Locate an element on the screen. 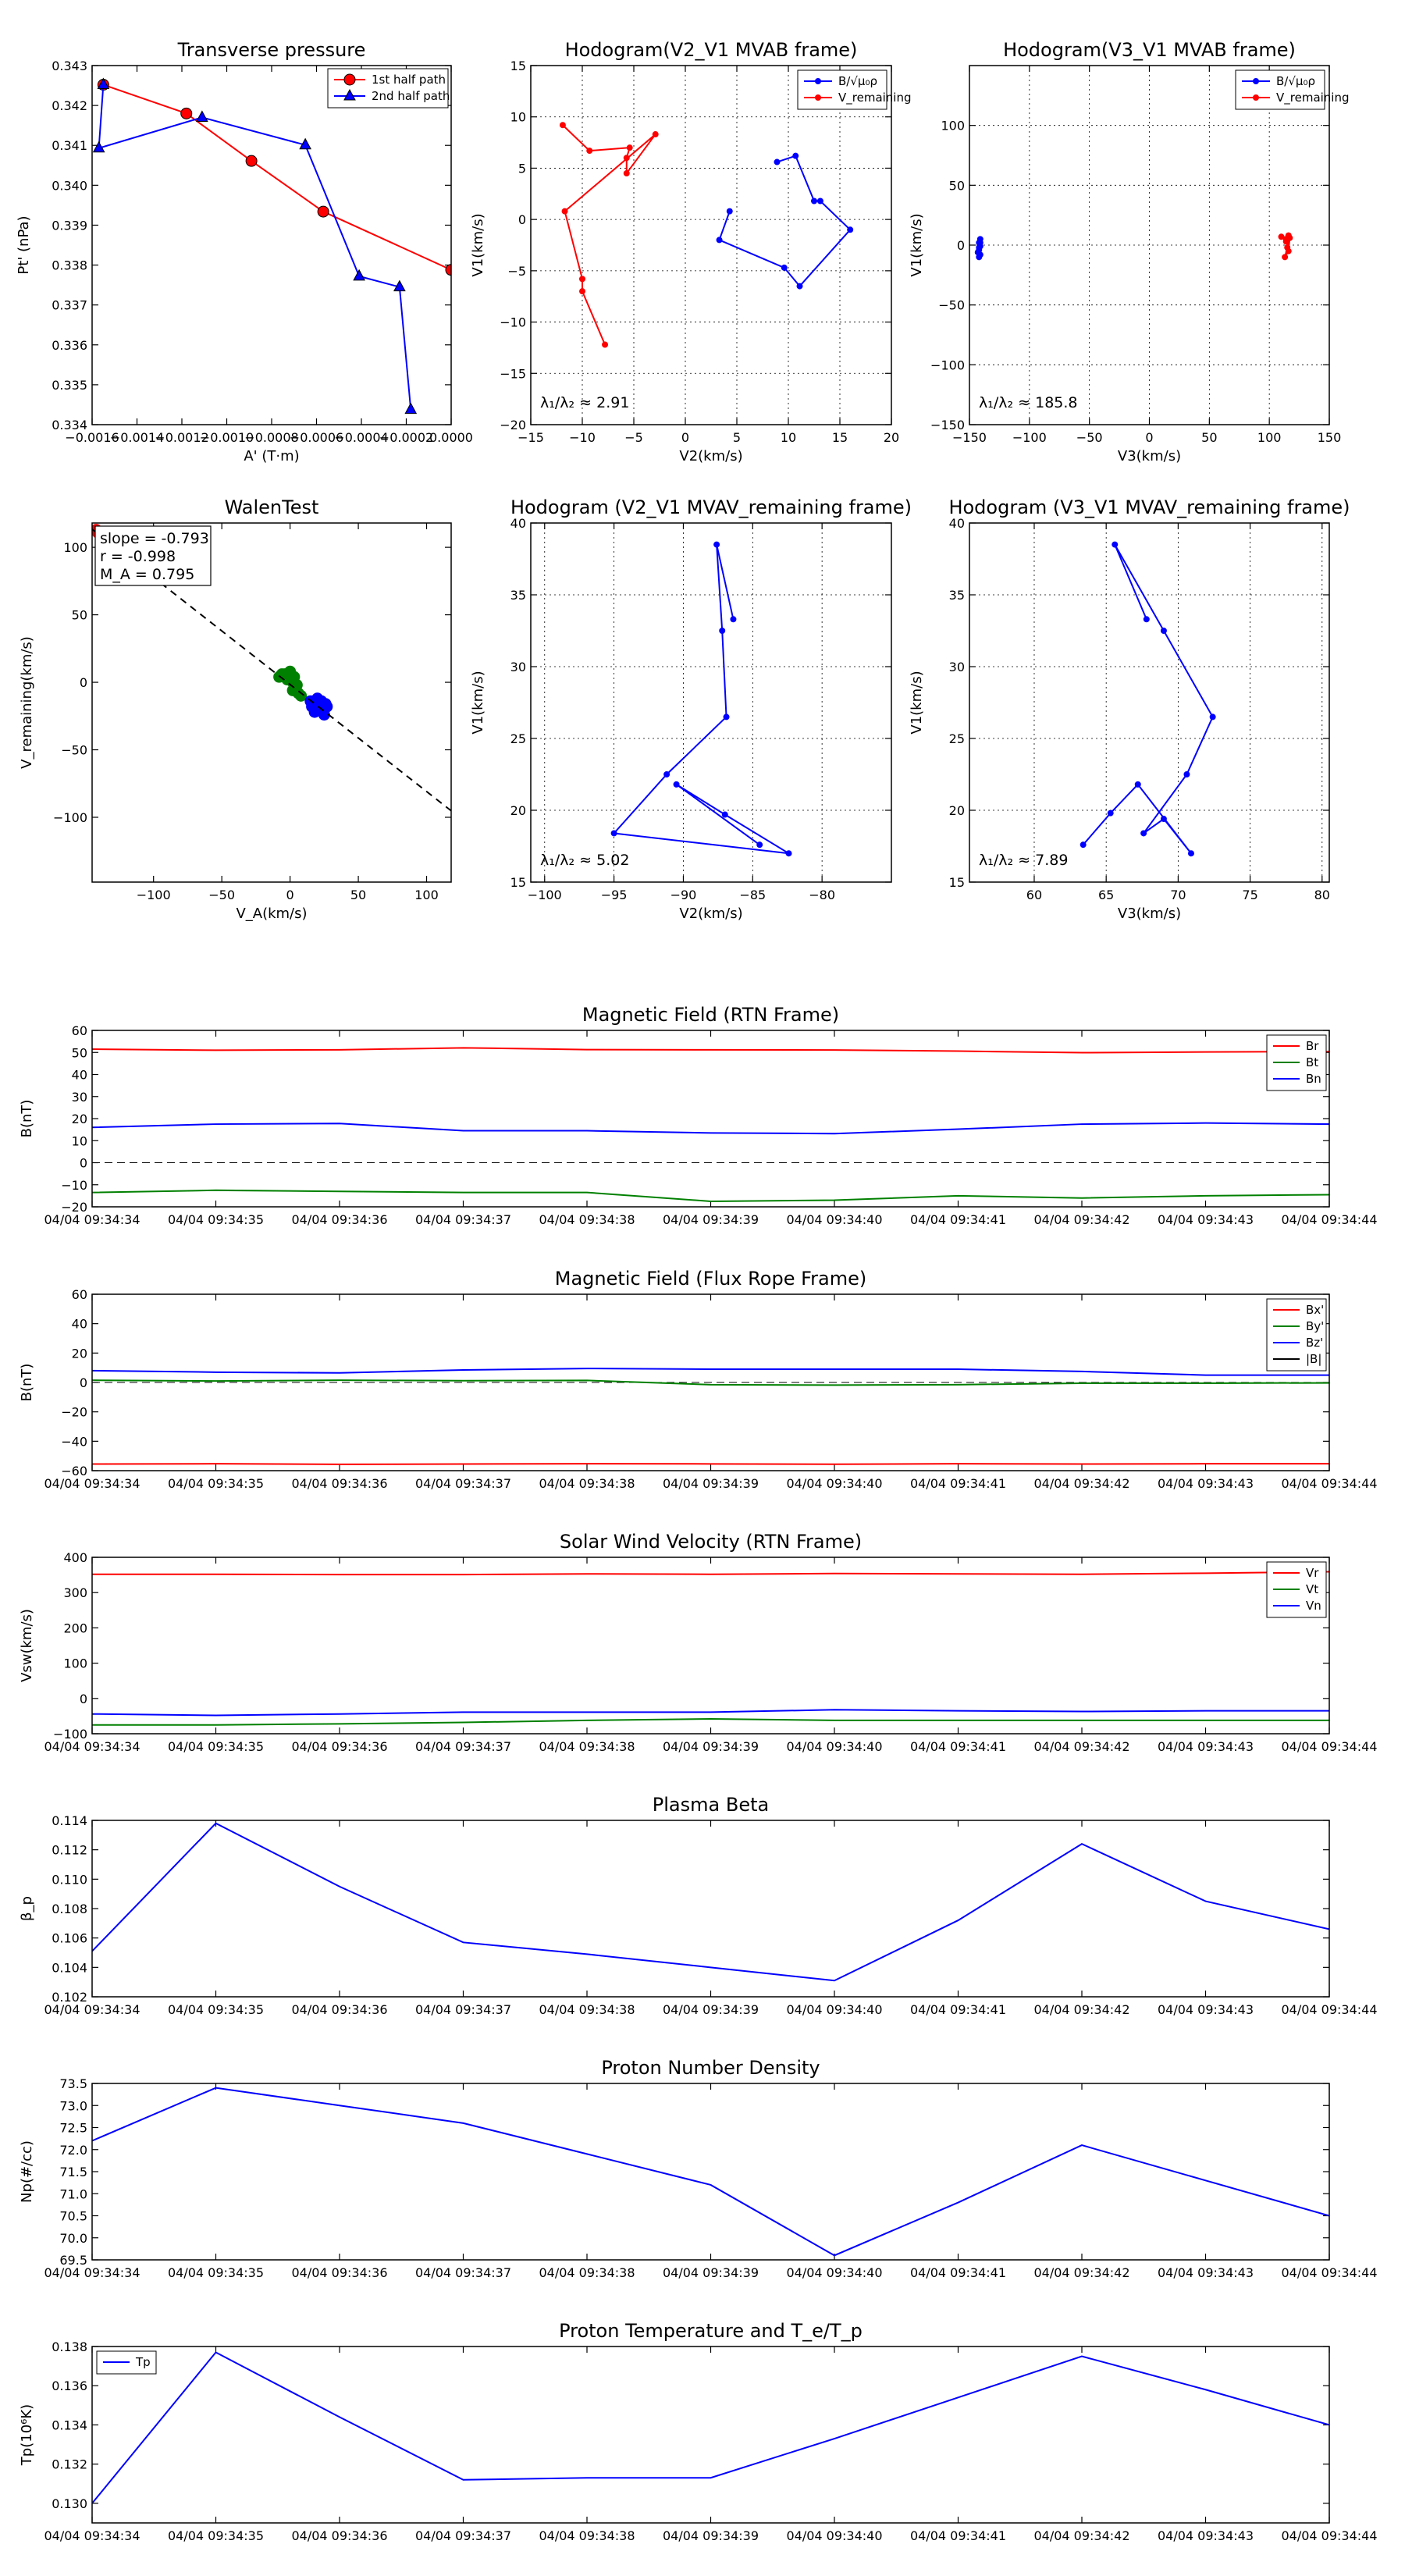 This screenshot has width=1405, height=2576. y-tick-label: 0.340 is located at coordinates (69, 185).